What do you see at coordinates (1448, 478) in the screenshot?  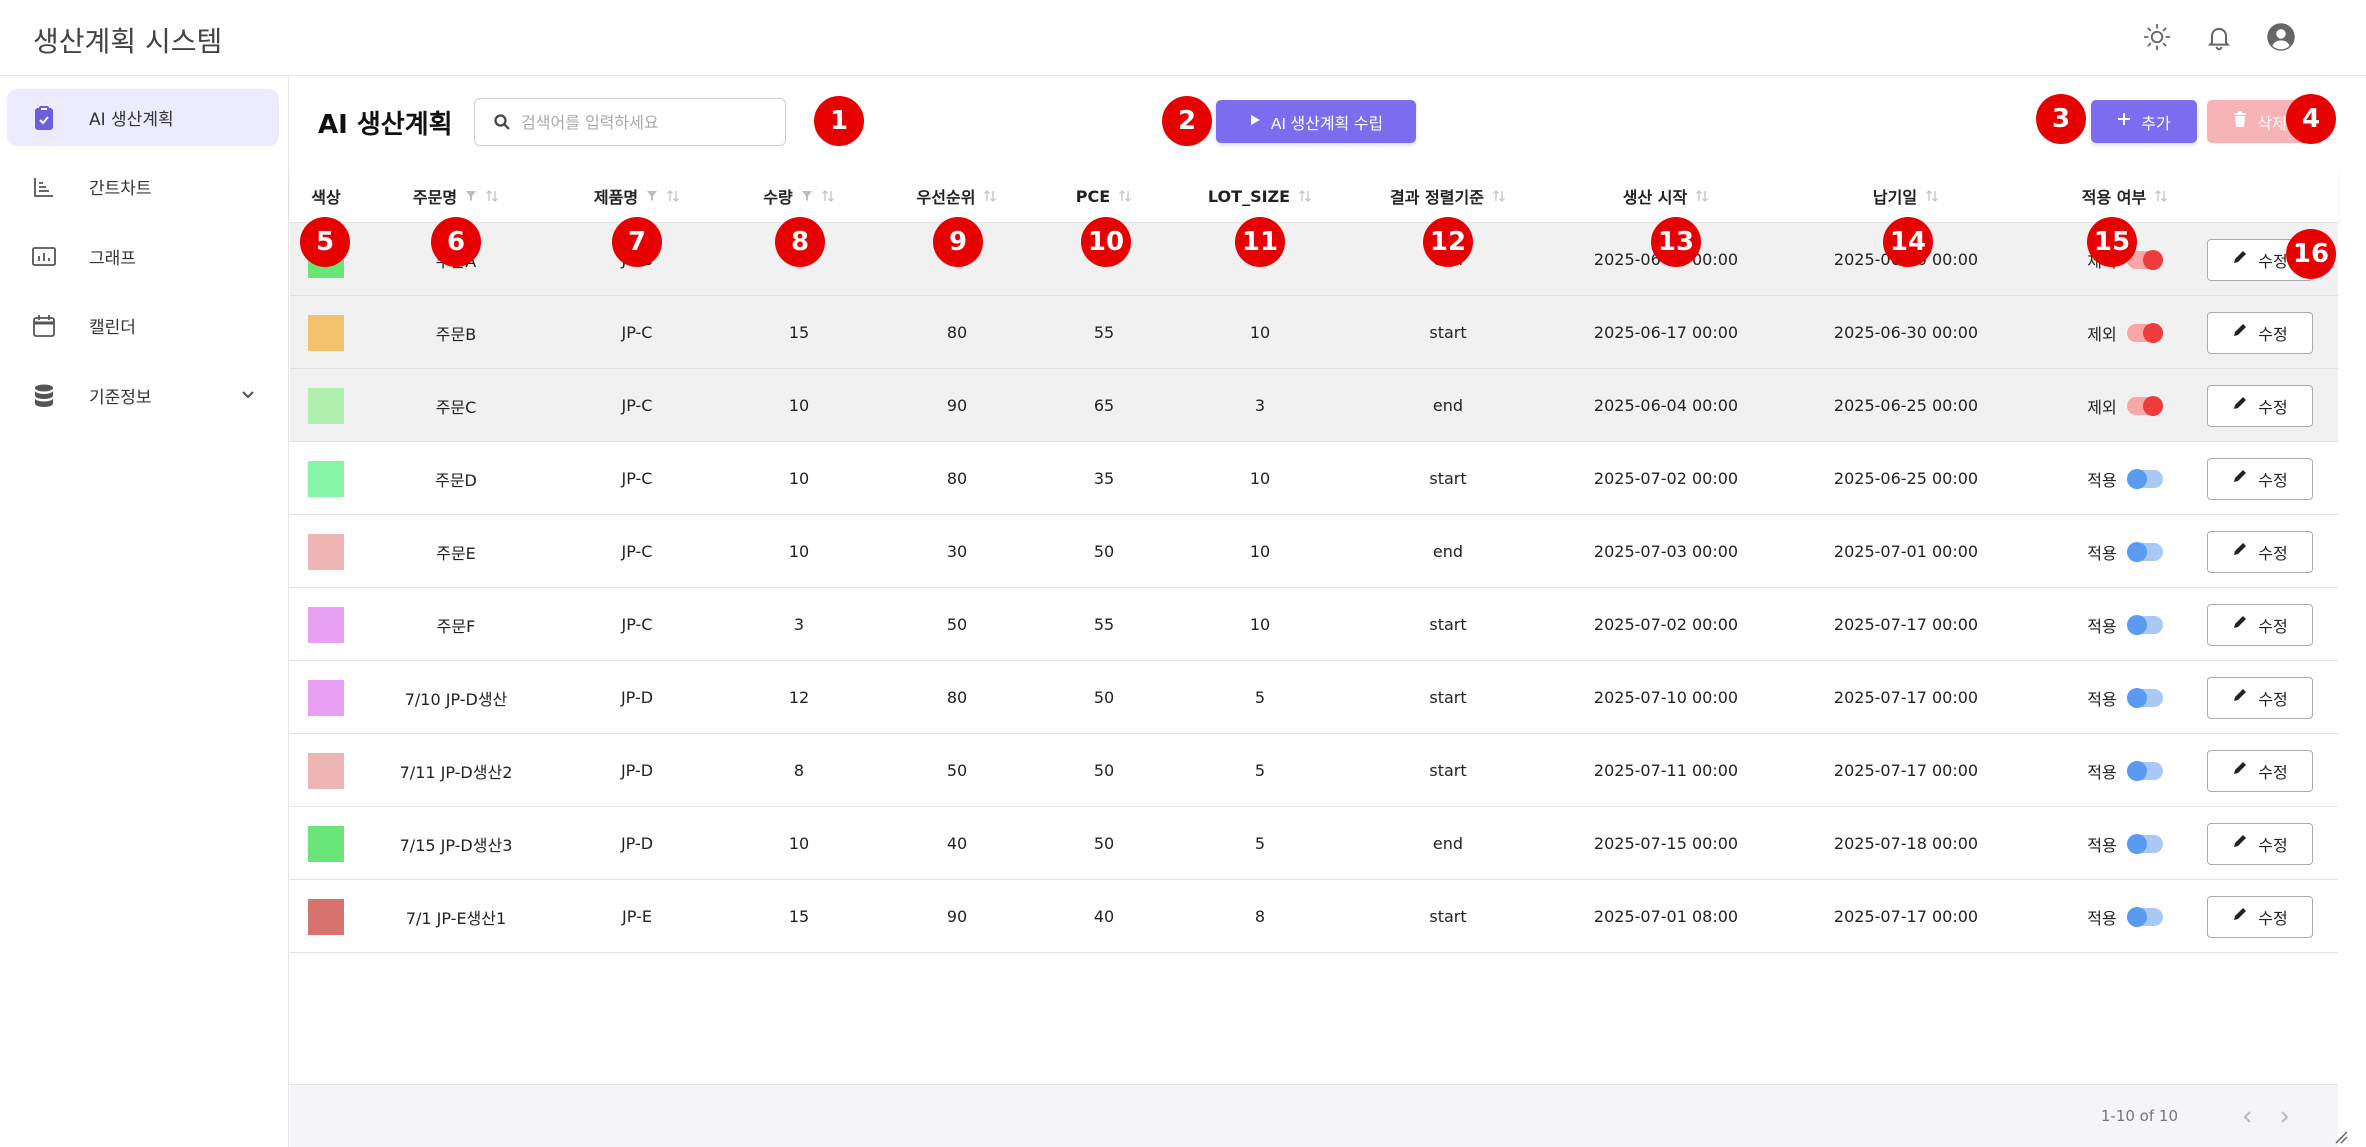 I see `cell-sort-basis: start` at bounding box center [1448, 478].